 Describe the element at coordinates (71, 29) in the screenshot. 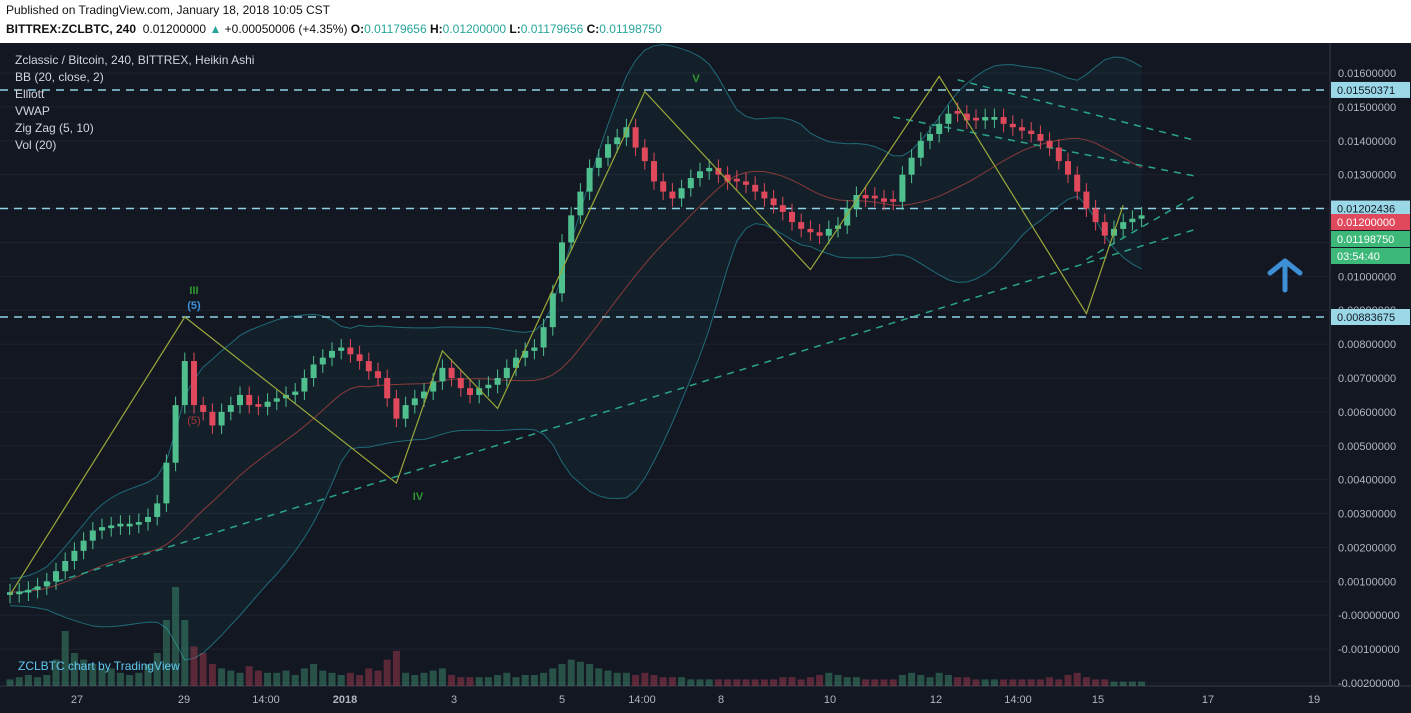

I see `symbol-label: BITTREX:ZCLBTC, 240` at that location.